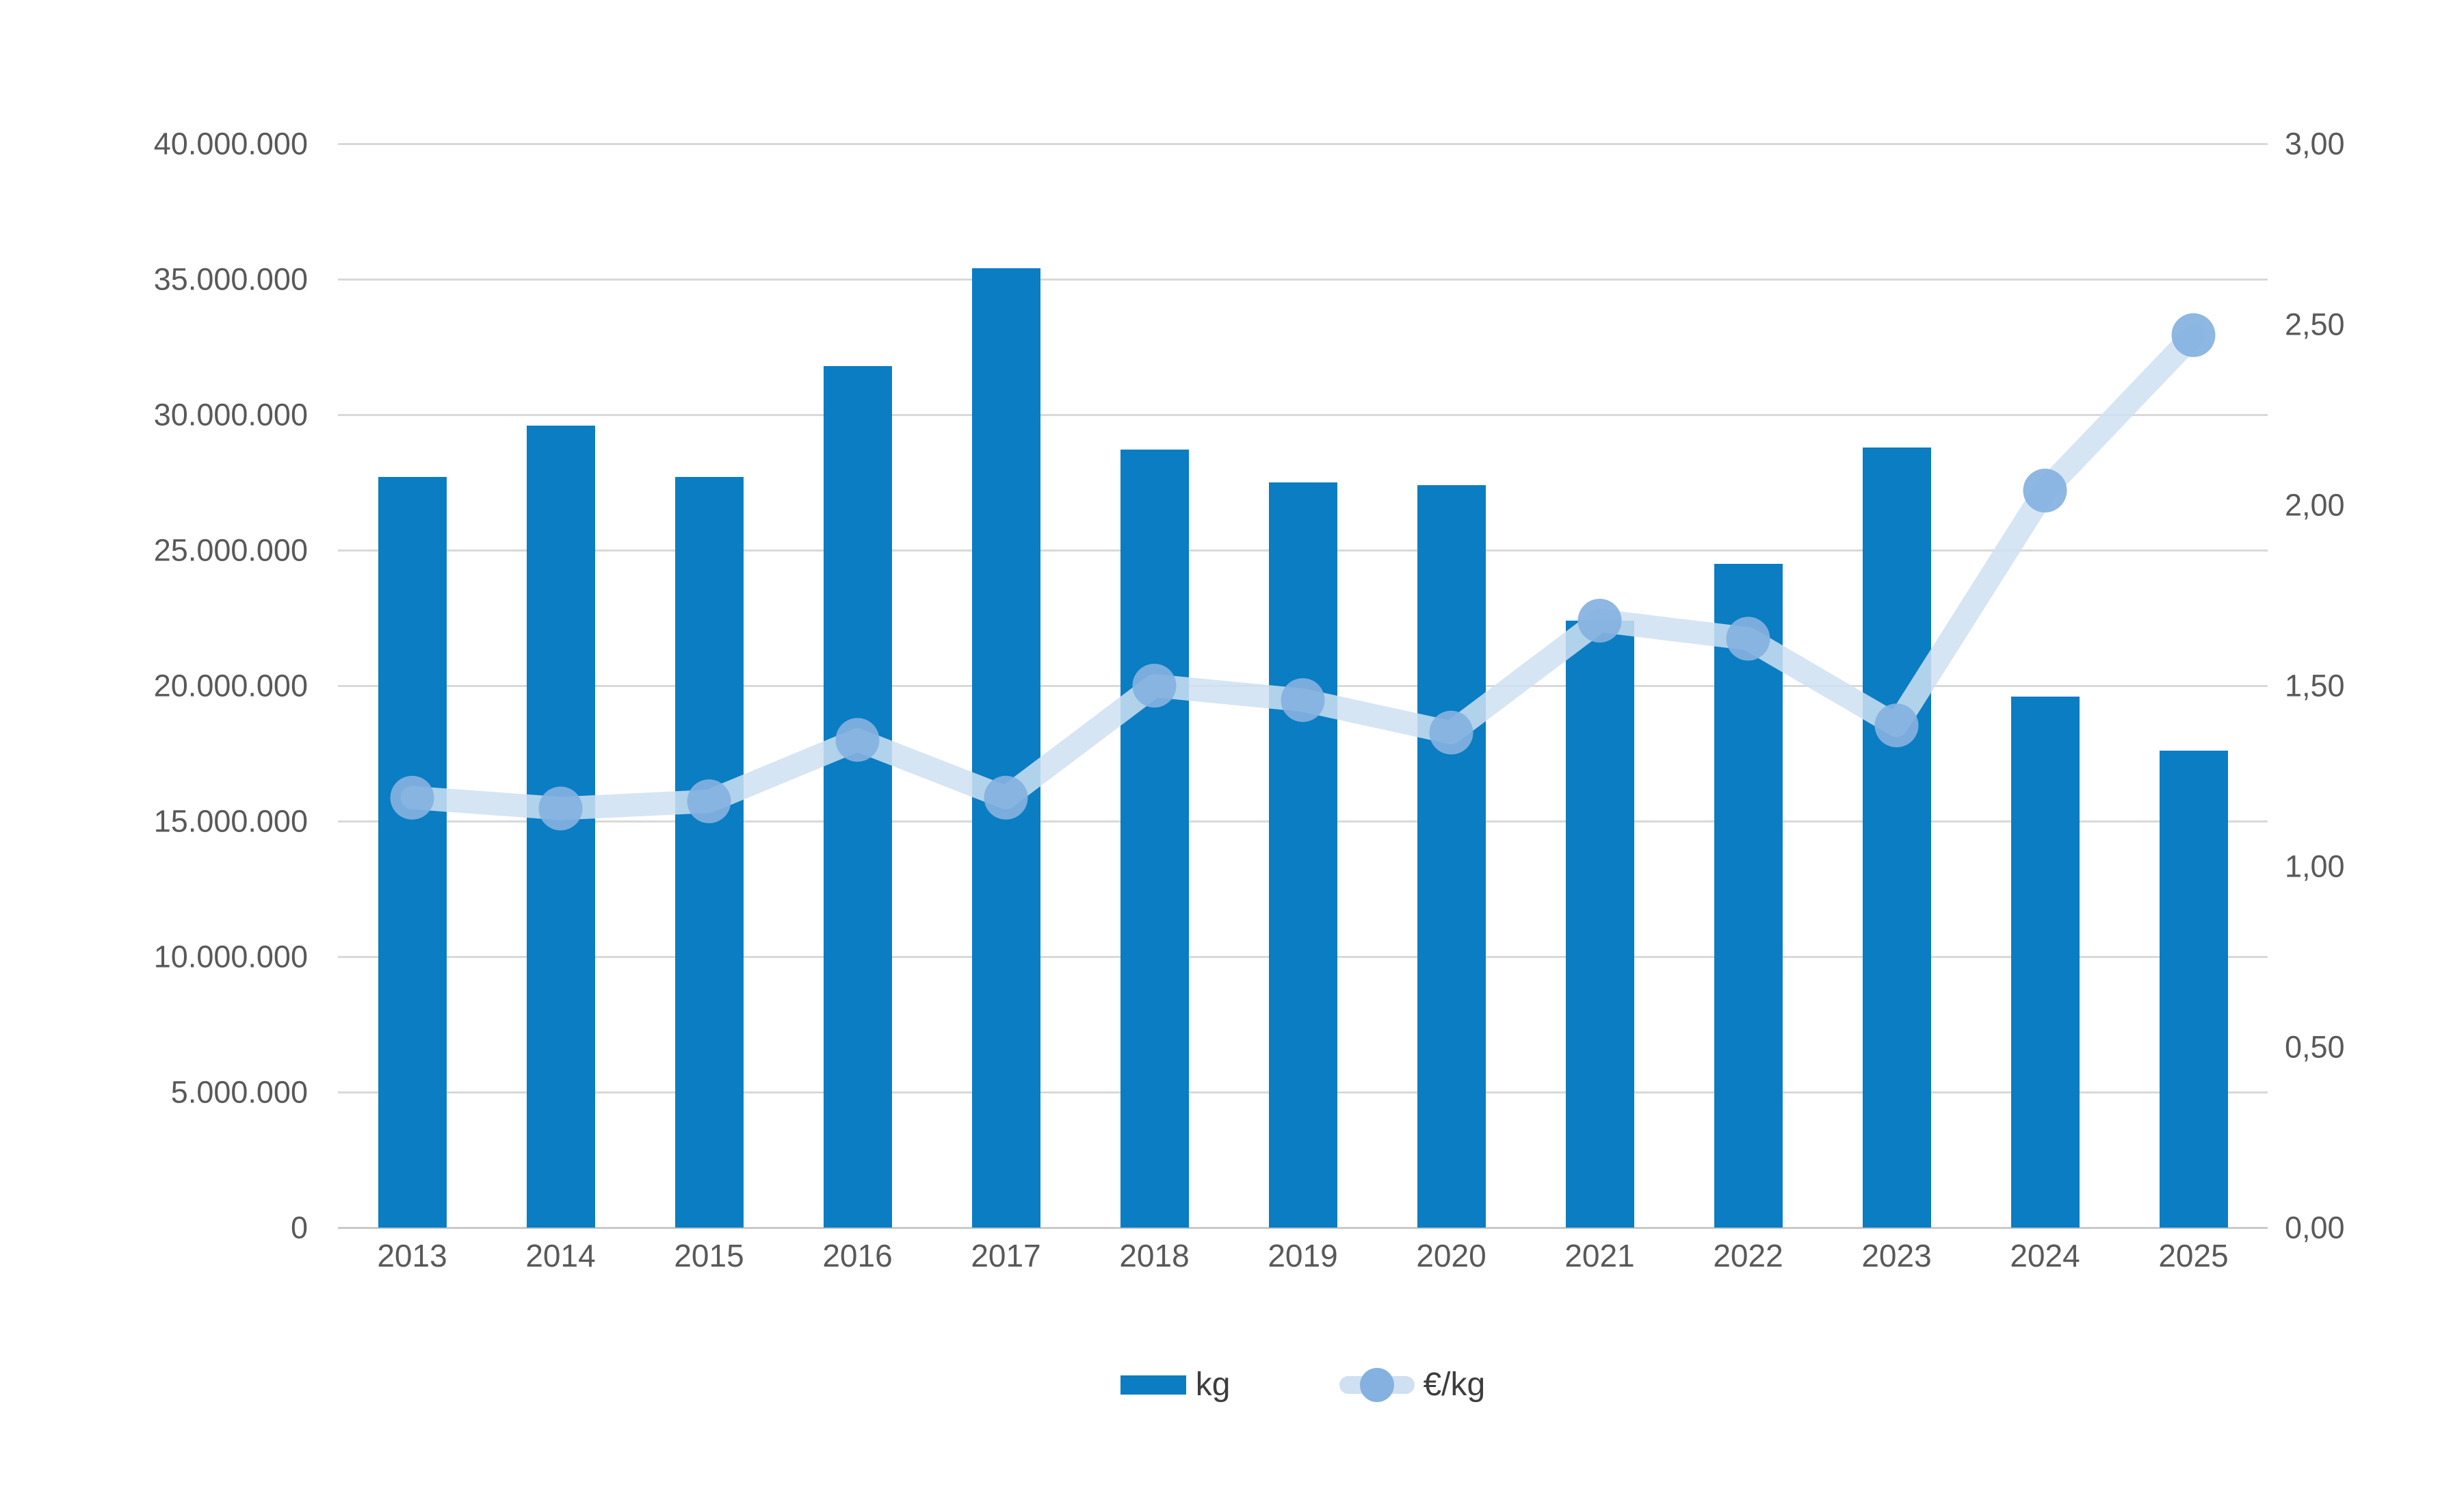 The image size is (2464, 1502). Describe the element at coordinates (230, 414) in the screenshot. I see `y-axis-left-tick-label: 30.000.000` at that location.